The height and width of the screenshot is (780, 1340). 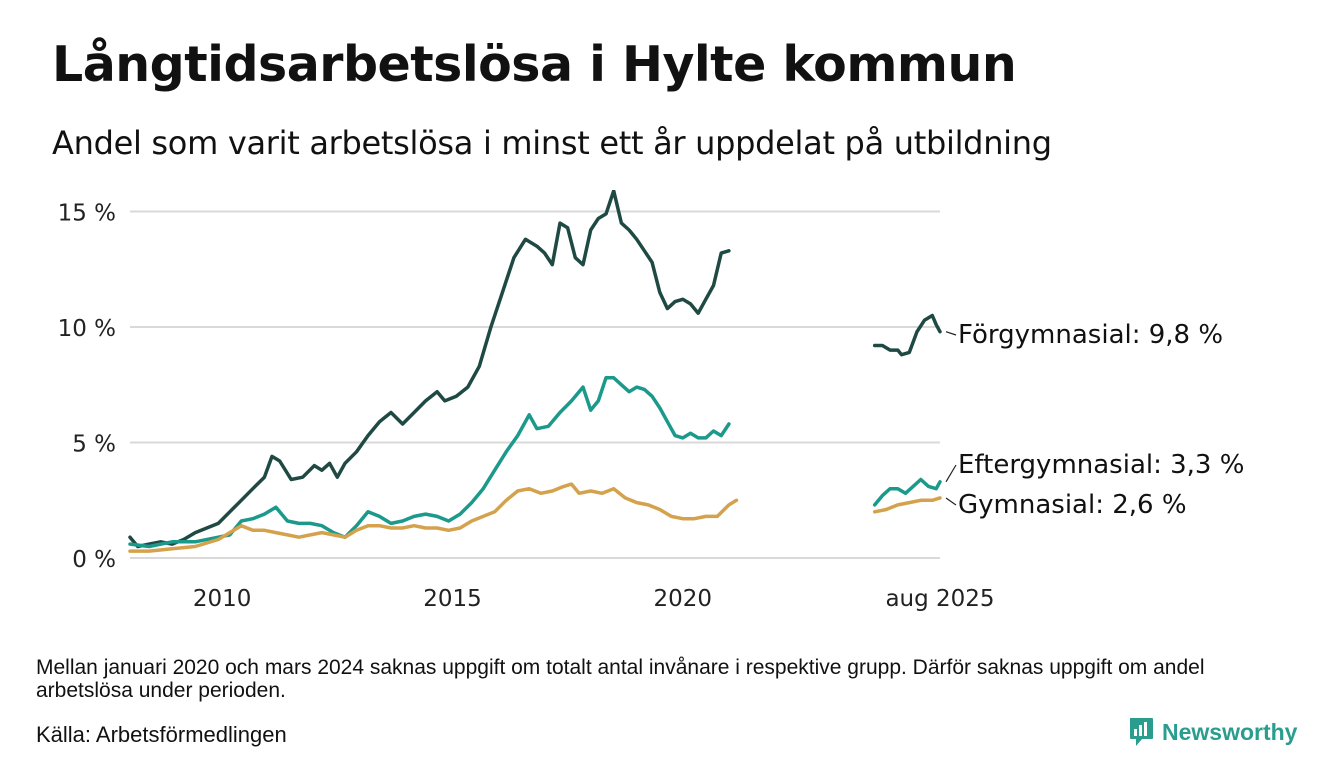 What do you see at coordinates (222, 599) in the screenshot?
I see `x-tick-label: 2010` at bounding box center [222, 599].